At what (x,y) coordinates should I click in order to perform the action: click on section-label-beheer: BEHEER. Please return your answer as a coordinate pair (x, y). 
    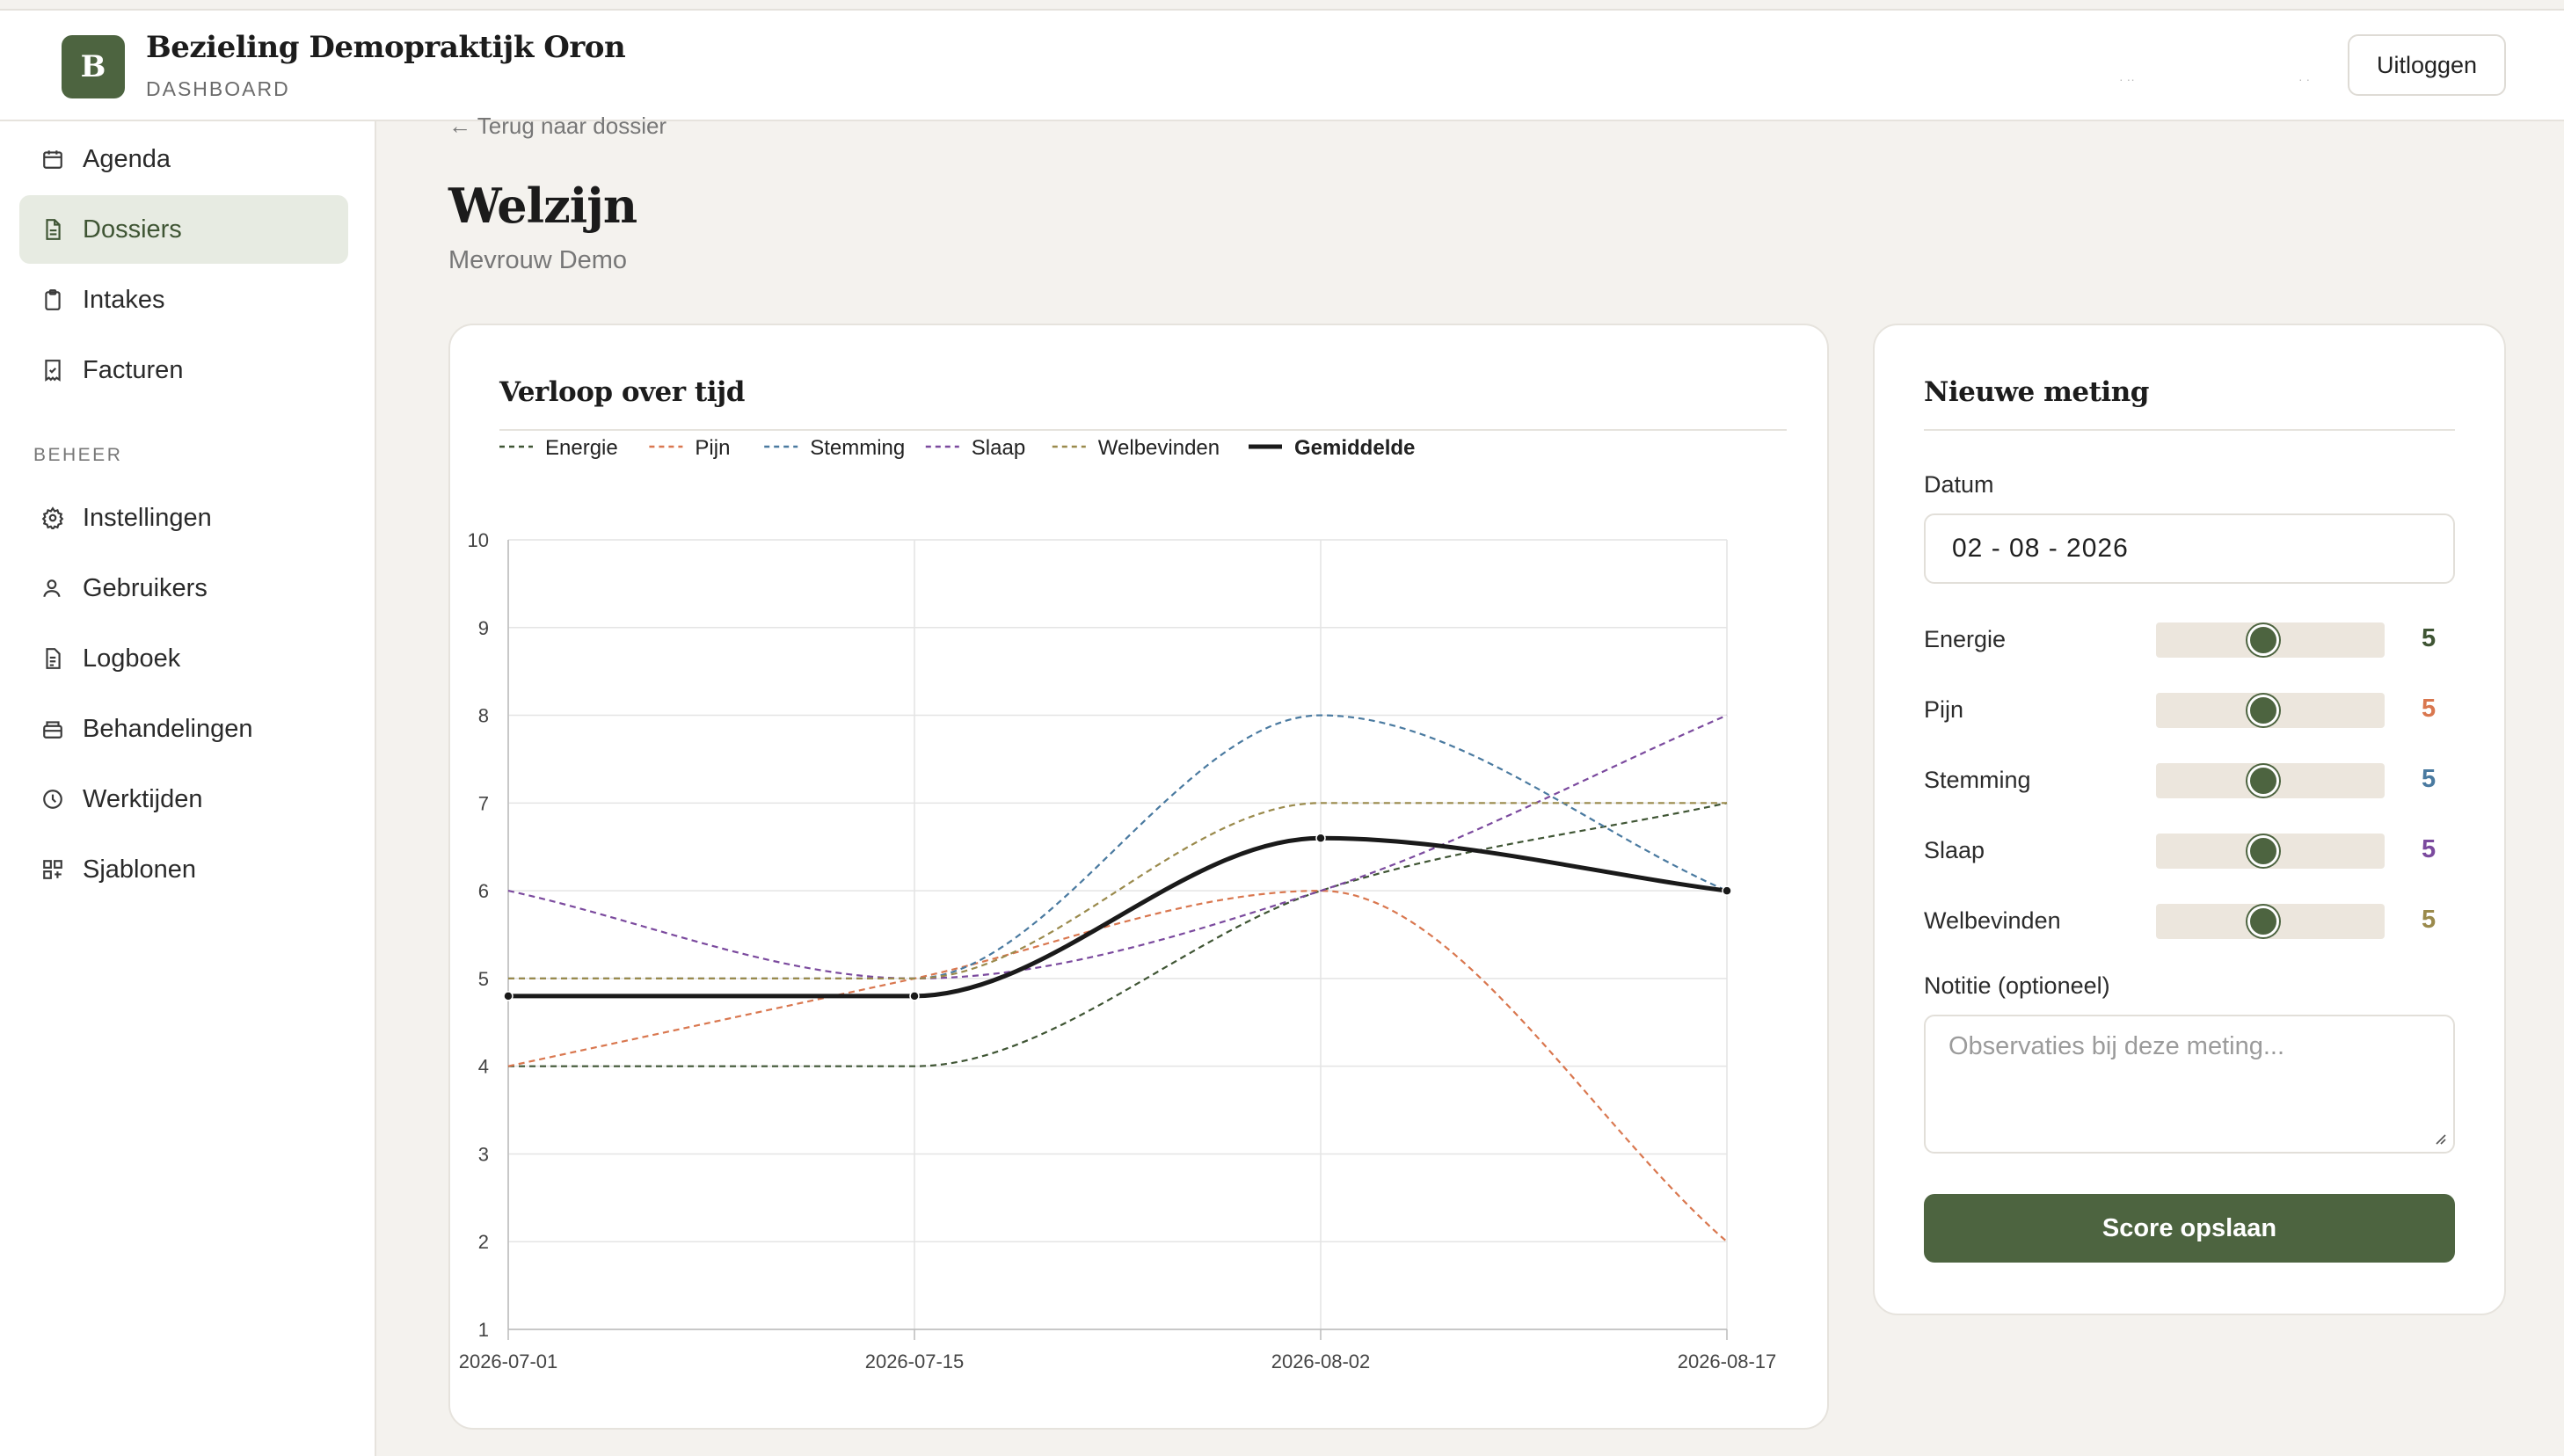
    Looking at the image, I should click on (78, 455).